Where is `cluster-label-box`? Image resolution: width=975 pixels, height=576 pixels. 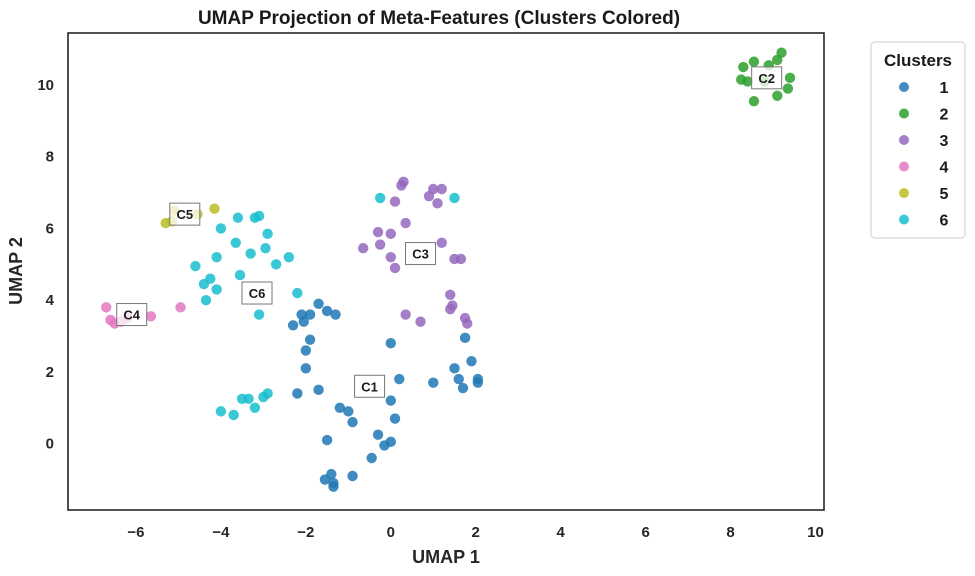
cluster-label-box is located at coordinates (132, 315).